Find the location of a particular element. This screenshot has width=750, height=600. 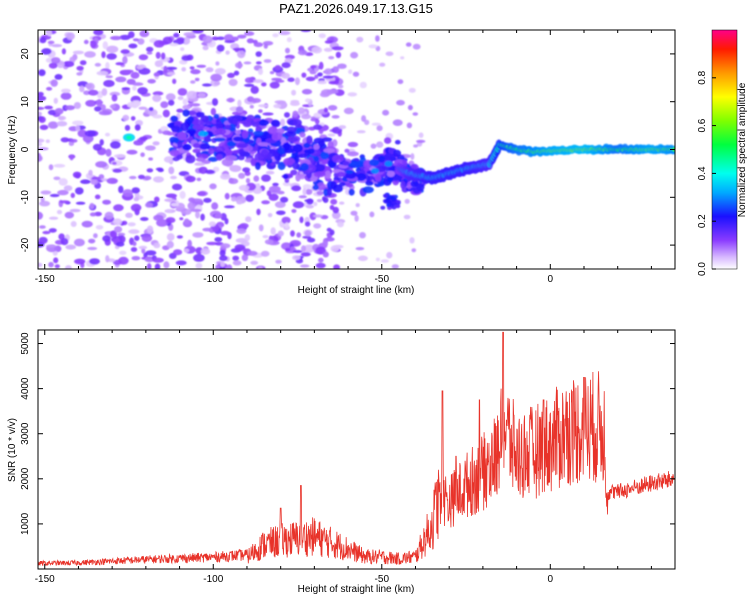

spectrogram-x-label: Height of straight line (km) is located at coordinates (356, 290).